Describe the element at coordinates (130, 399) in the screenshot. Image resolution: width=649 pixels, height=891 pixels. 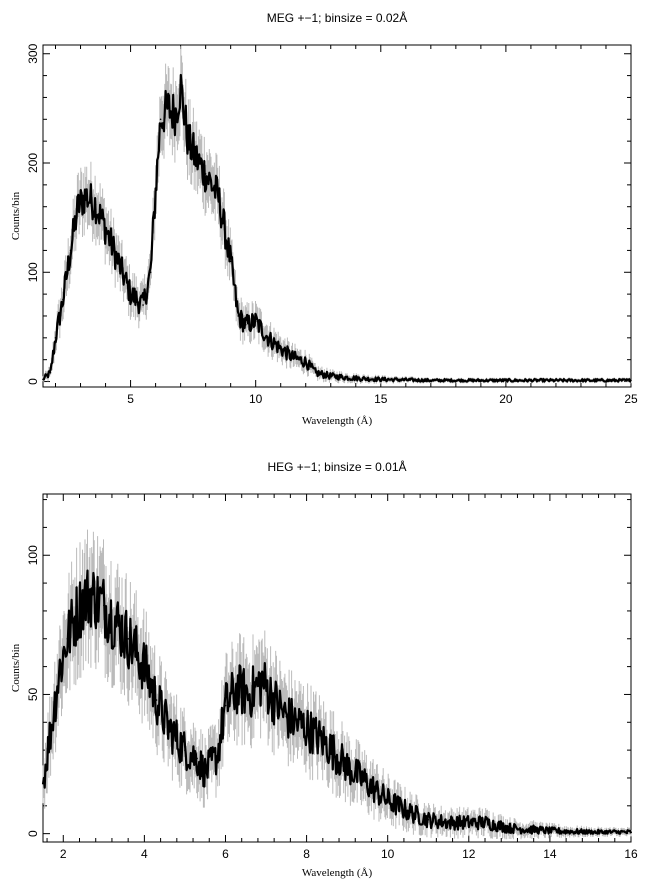
I see `x-tick-label: 5` at that location.